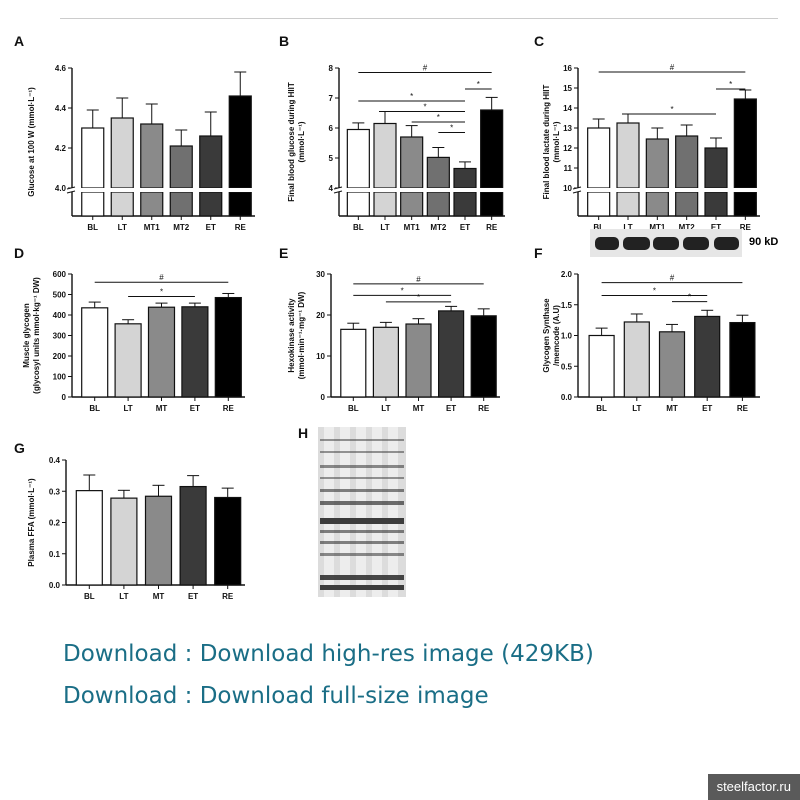 The width and height of the screenshot is (800, 800). What do you see at coordinates (331, 188) in the screenshot?
I see `y-tick-label: 4` at bounding box center [331, 188].